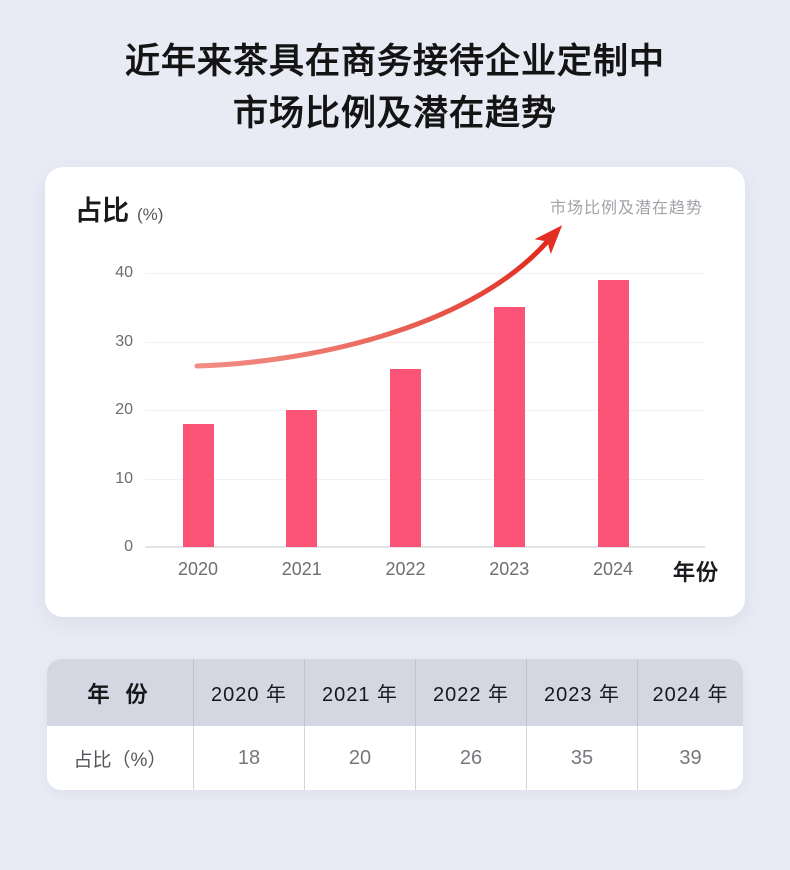  Describe the element at coordinates (120, 760) in the screenshot. I see `table-row-label: 占比（%）` at that location.